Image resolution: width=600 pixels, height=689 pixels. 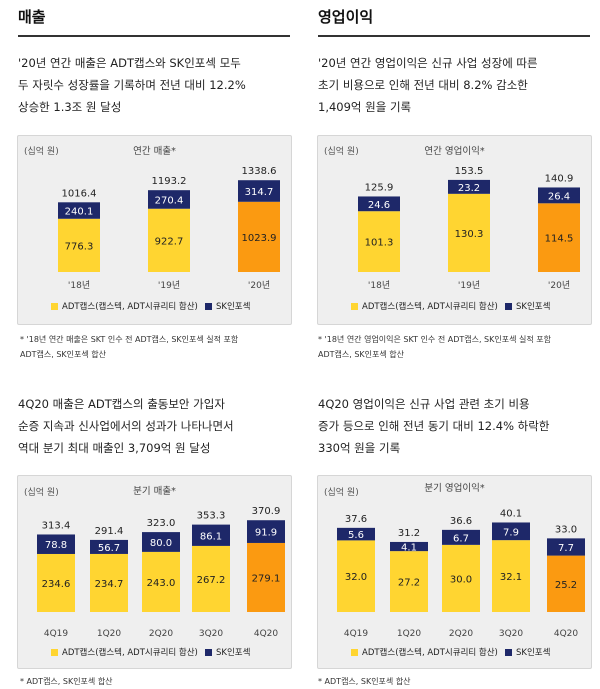 I want to click on label-adt: 32.0, so click(x=356, y=577).